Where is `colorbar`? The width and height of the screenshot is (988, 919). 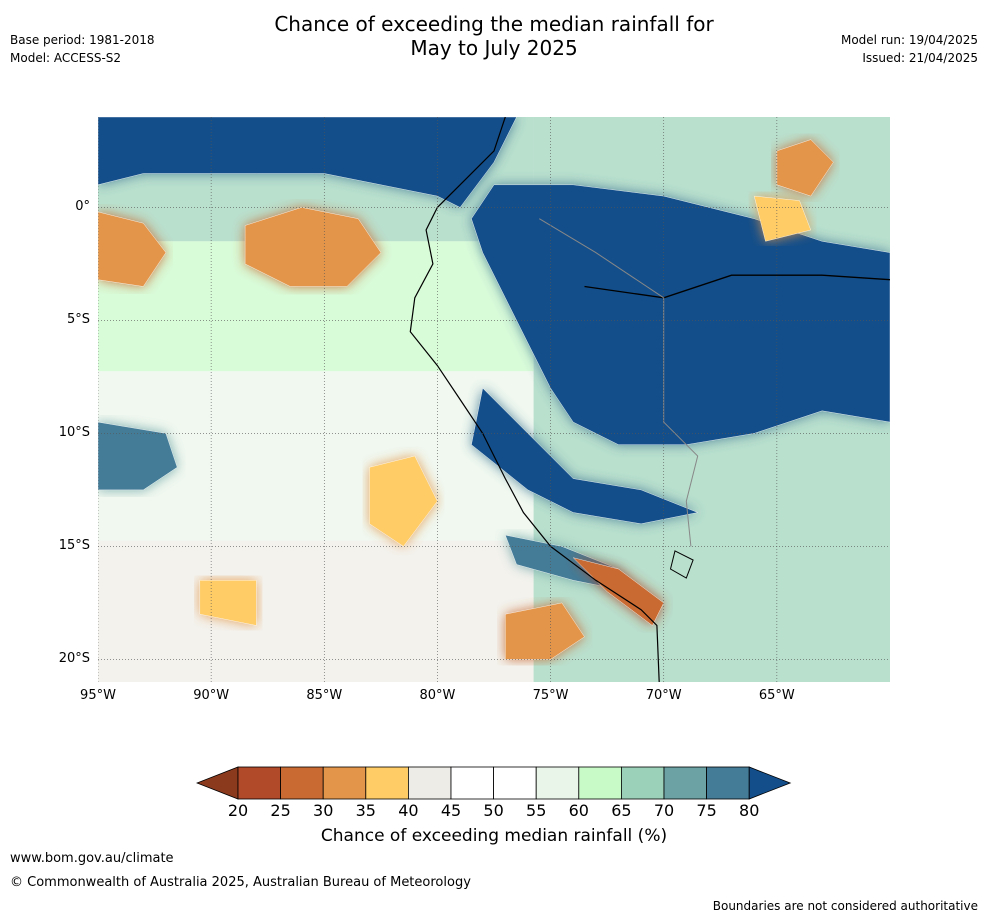
colorbar is located at coordinates (494, 783).